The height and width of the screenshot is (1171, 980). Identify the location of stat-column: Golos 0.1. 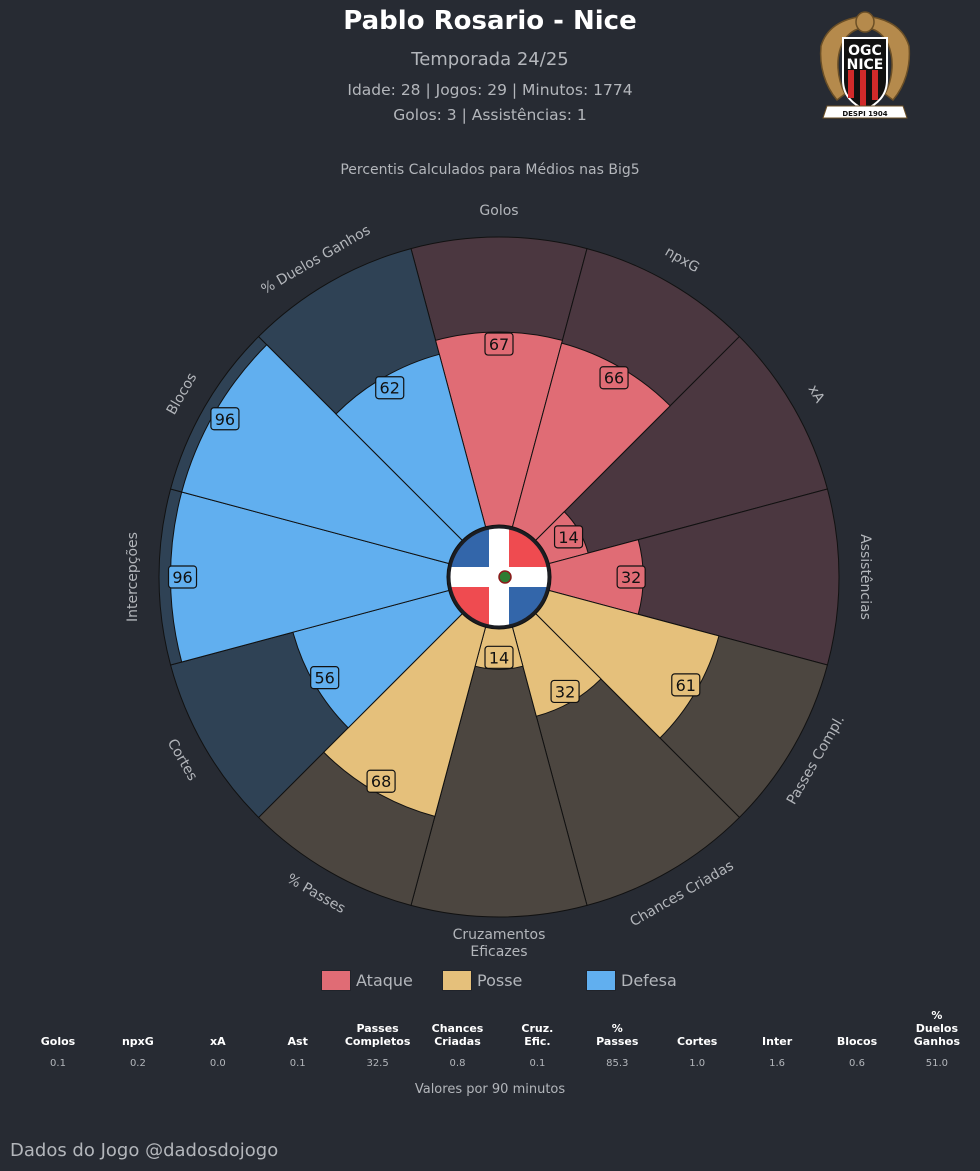
(58, 1040).